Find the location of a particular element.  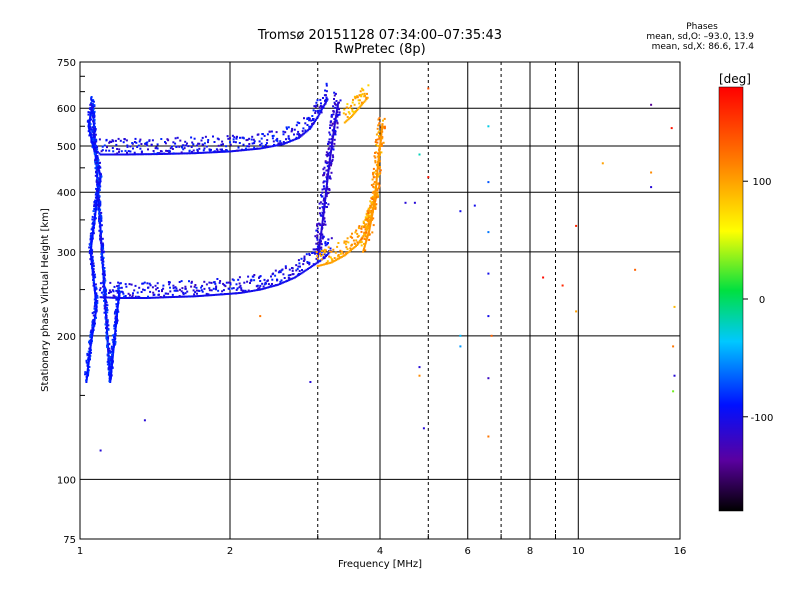

scatter-point is located at coordinates (562, 285).